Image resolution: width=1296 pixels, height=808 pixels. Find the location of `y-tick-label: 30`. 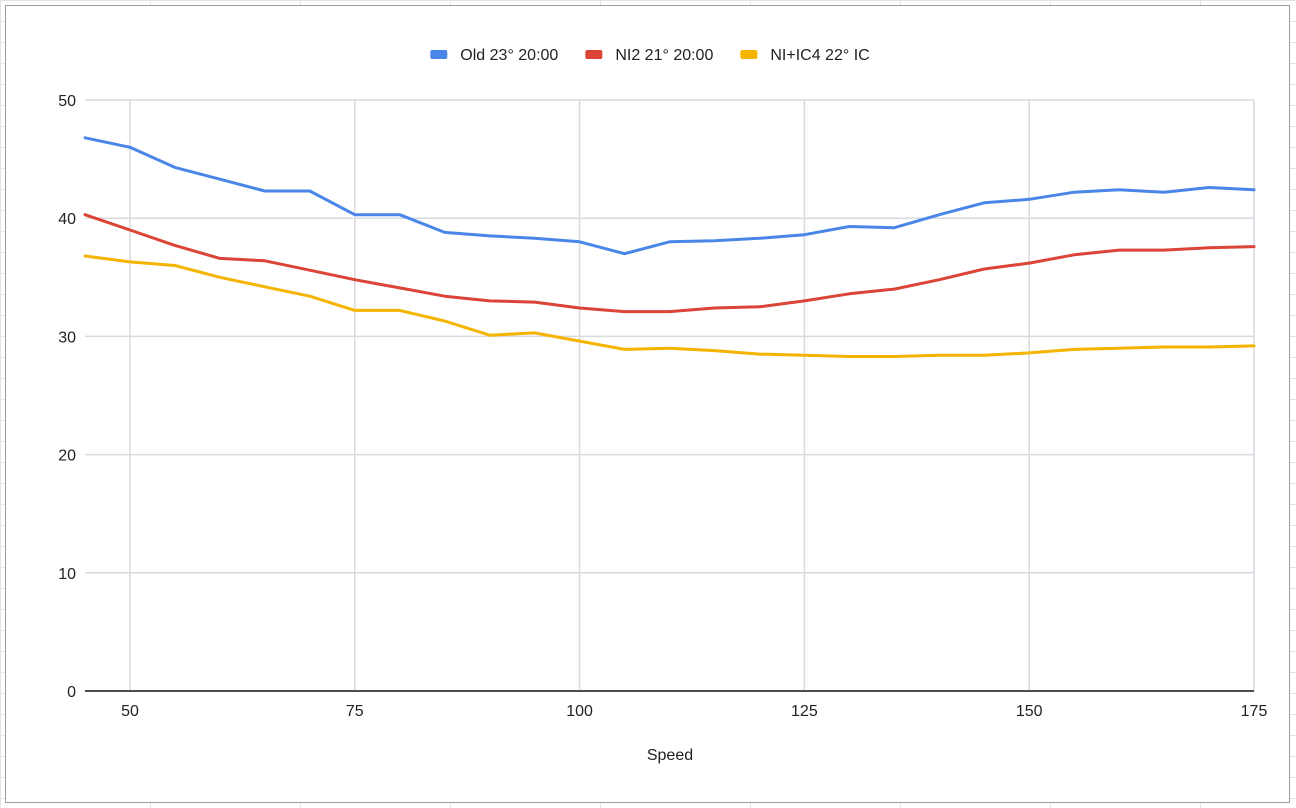

y-tick-label: 30 is located at coordinates (67, 337).